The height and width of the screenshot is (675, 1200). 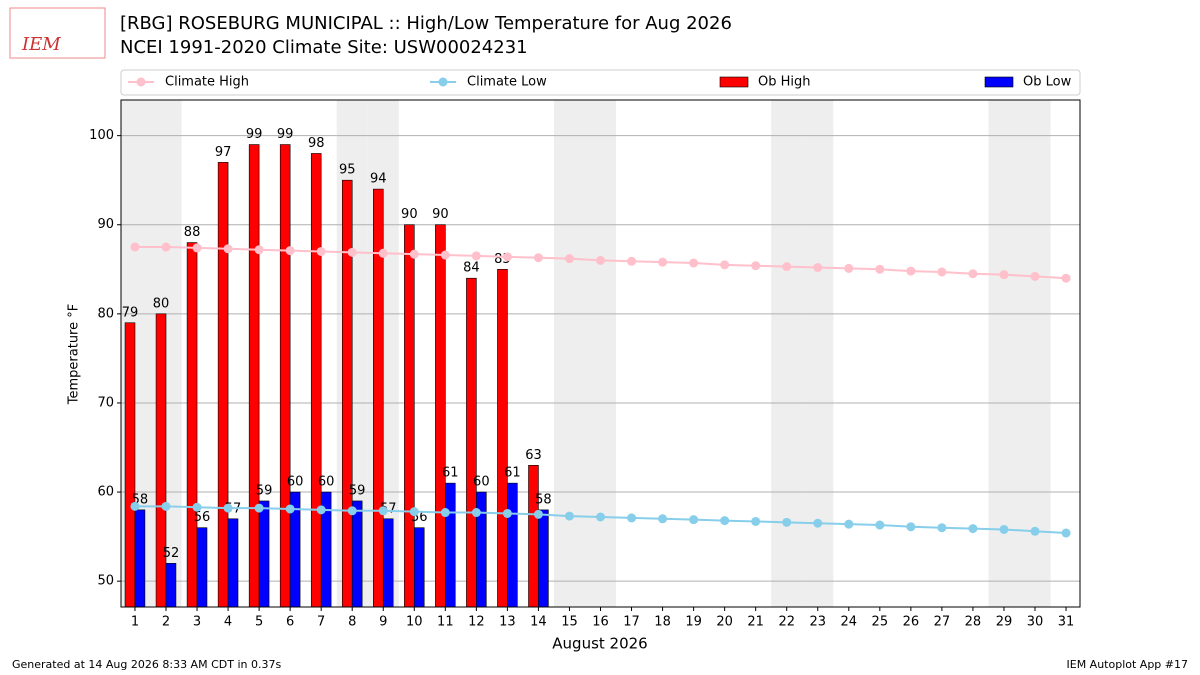 What do you see at coordinates (383, 622) in the screenshot?
I see `x-tick-label: 9` at bounding box center [383, 622].